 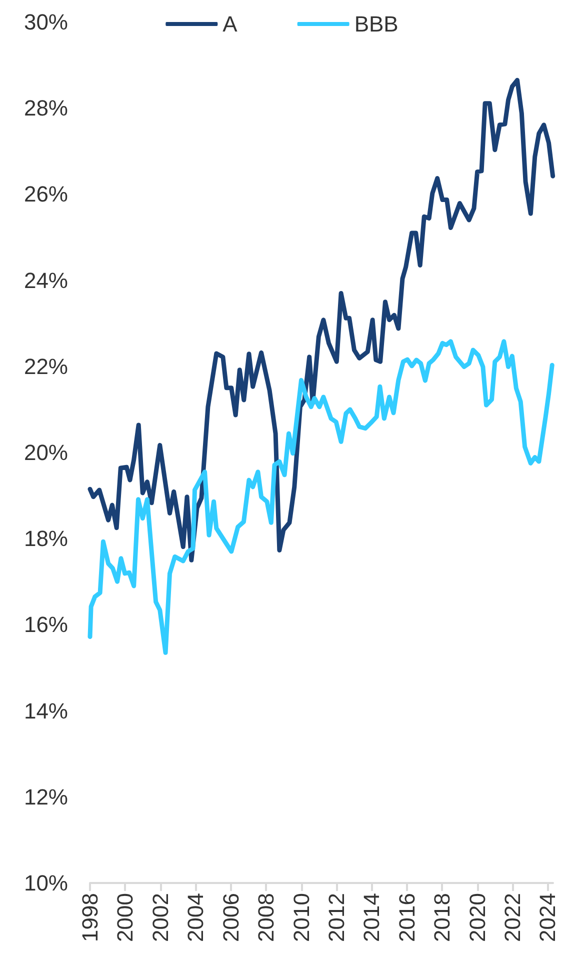 What do you see at coordinates (46, 22) in the screenshot?
I see `y-tick-label: 30%` at bounding box center [46, 22].